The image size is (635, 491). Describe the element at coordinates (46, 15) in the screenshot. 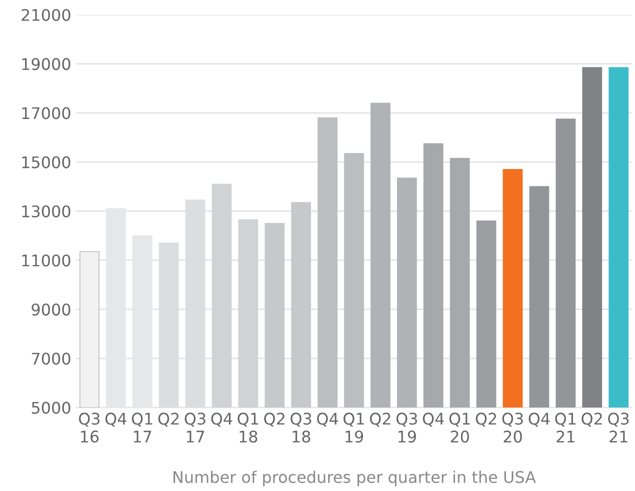

I see `y-tick-label: 21000` at that location.